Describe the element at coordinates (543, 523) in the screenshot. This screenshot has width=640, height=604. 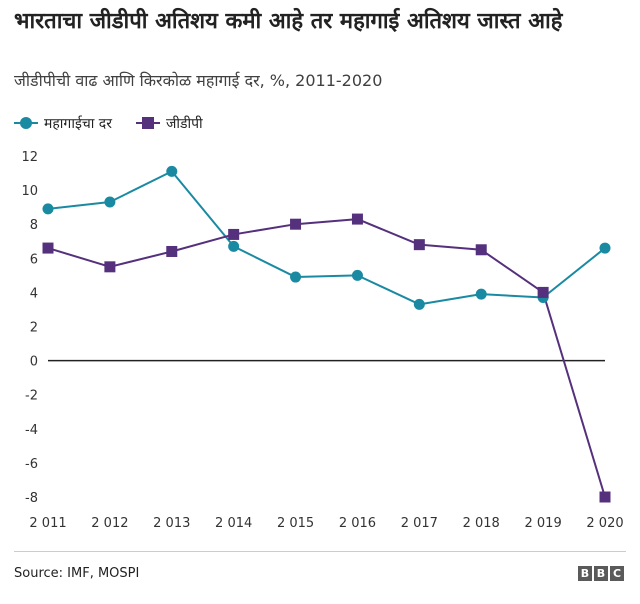
I see `x-tick-label: 2 019` at that location.